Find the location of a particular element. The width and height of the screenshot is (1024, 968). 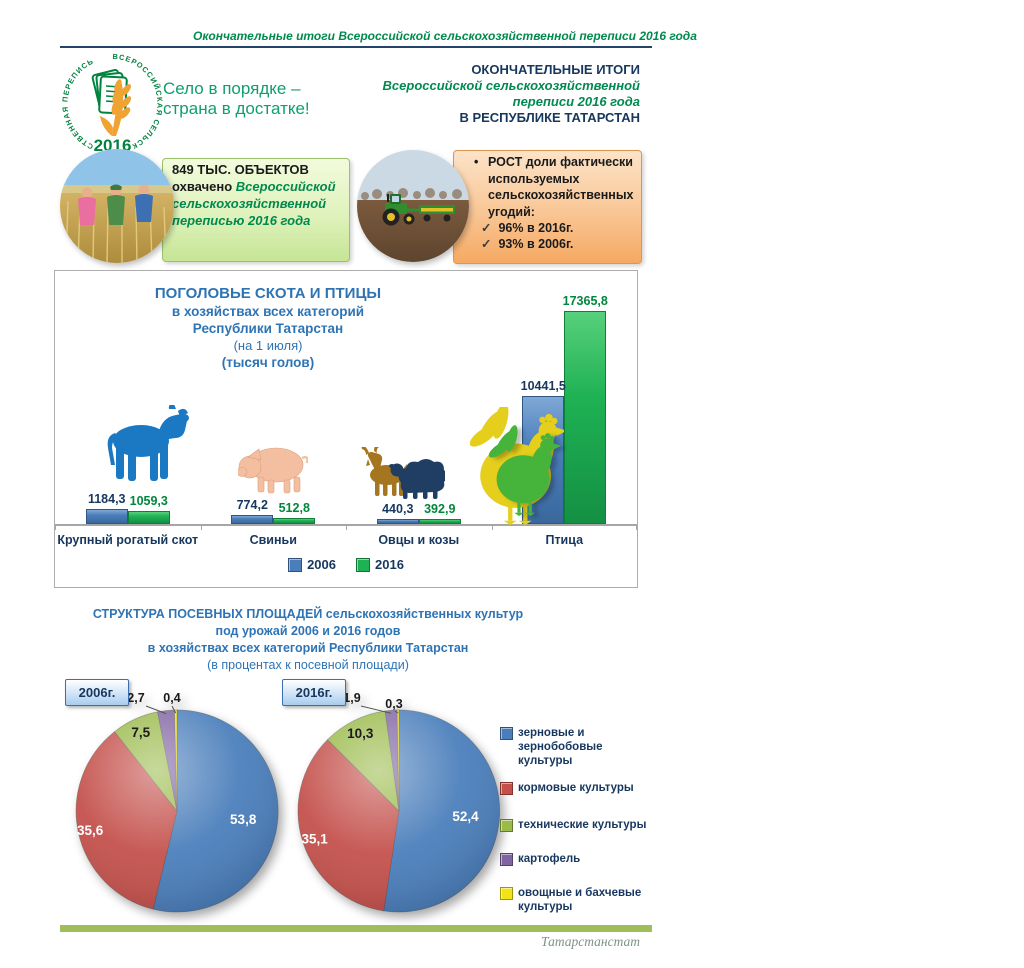

pie-value-label-2: 10,3 is located at coordinates (360, 733).